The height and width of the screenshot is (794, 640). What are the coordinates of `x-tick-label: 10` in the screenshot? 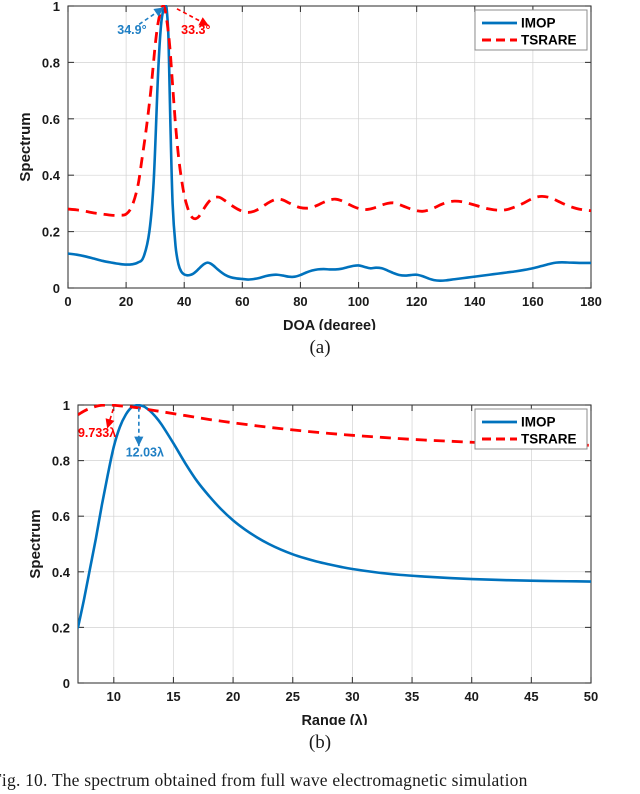 It's located at (114, 696).